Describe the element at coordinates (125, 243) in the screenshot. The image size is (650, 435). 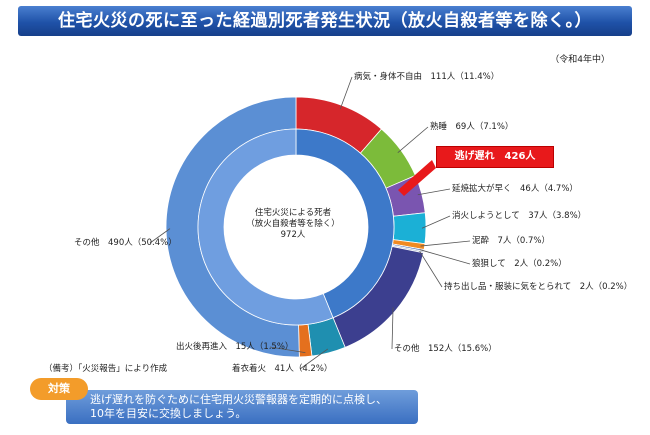
I see `slice-label-10: その他 490人（50.4%）` at that location.